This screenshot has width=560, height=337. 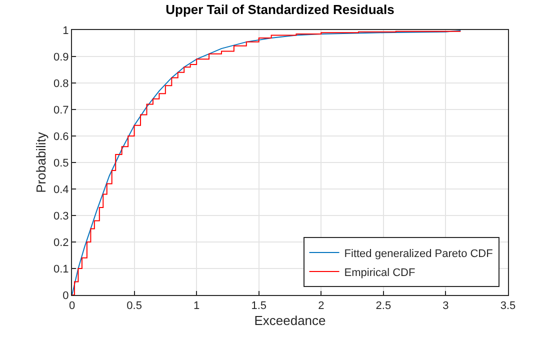 What do you see at coordinates (61, 269) in the screenshot?
I see `y-tick-label: 0.1` at bounding box center [61, 269].